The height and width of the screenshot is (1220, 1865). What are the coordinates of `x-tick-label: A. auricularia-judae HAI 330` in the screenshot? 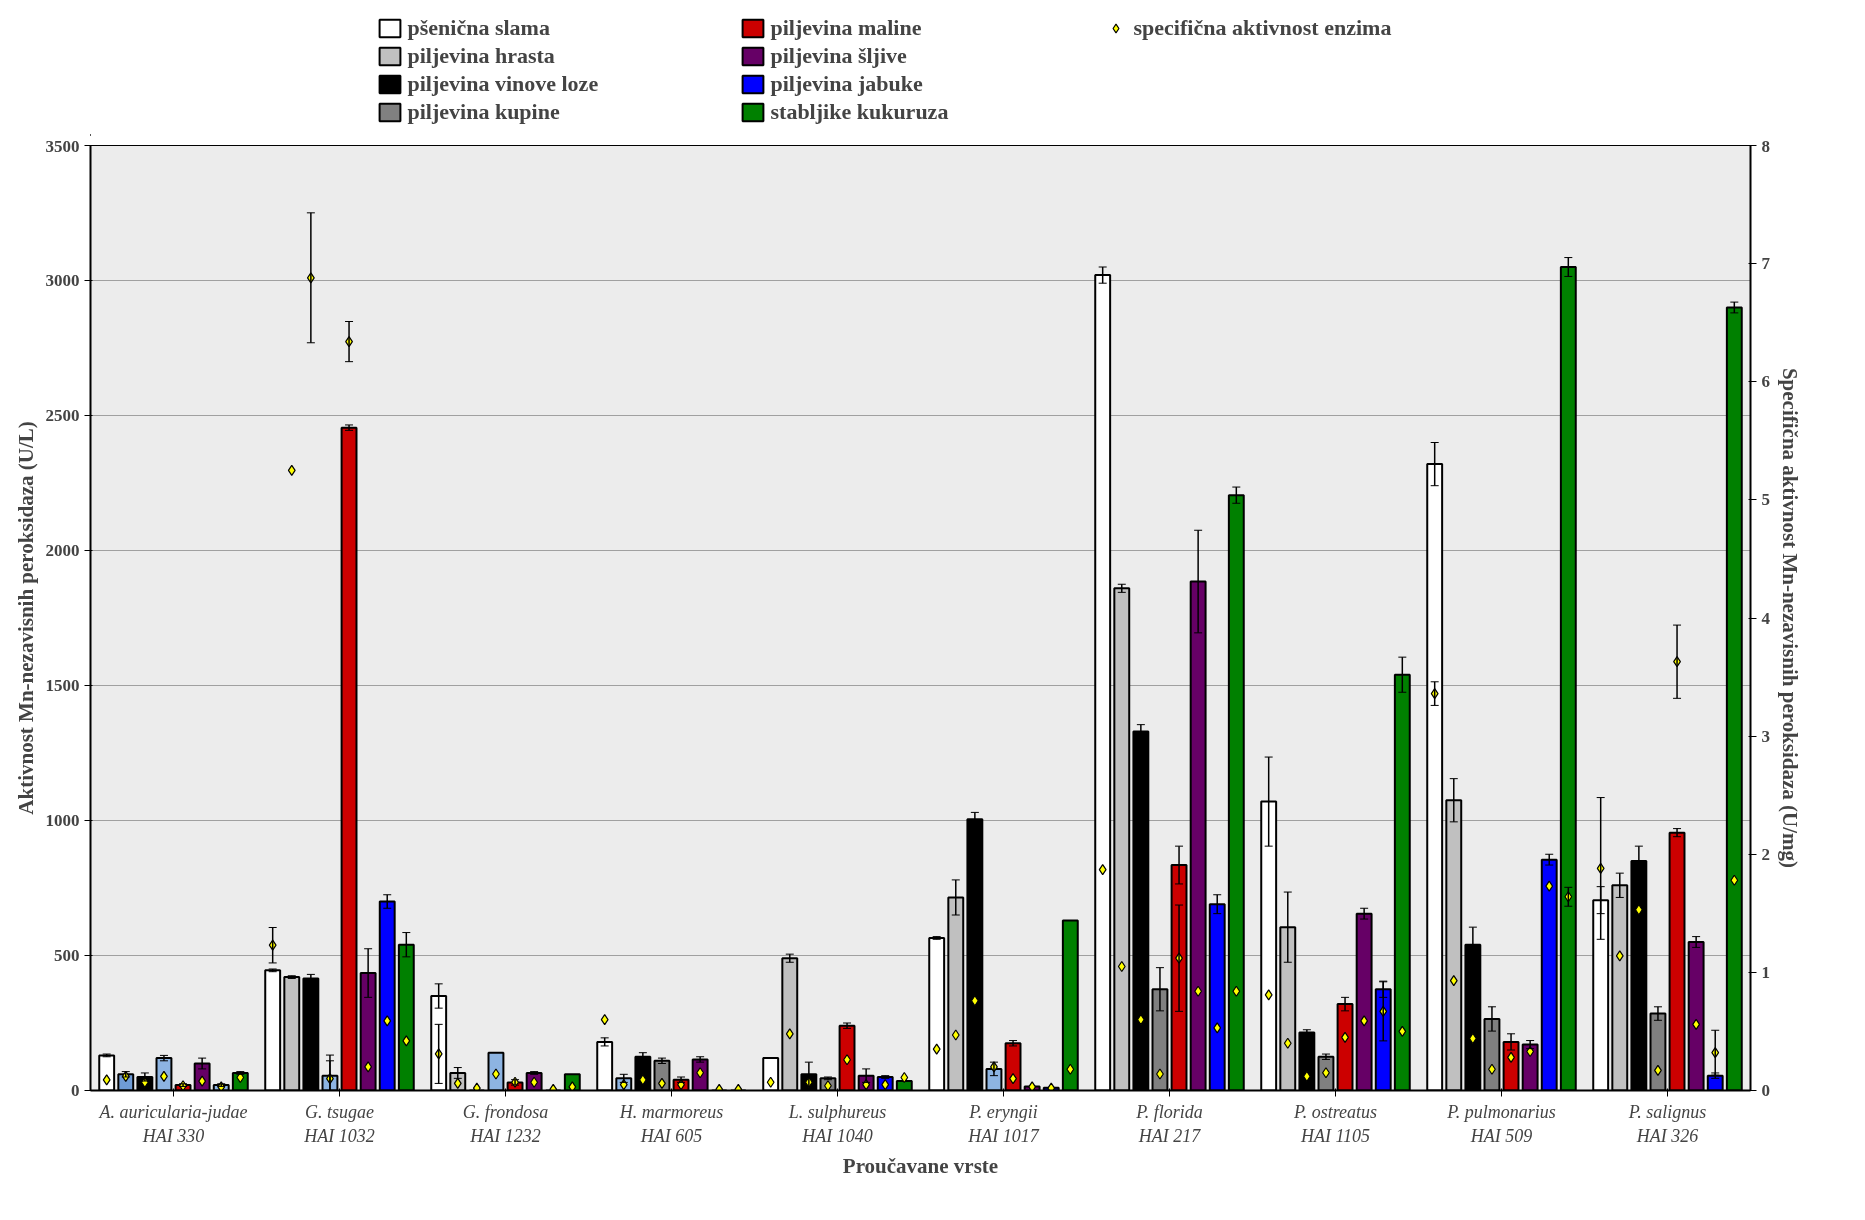 It's located at (173, 1123).